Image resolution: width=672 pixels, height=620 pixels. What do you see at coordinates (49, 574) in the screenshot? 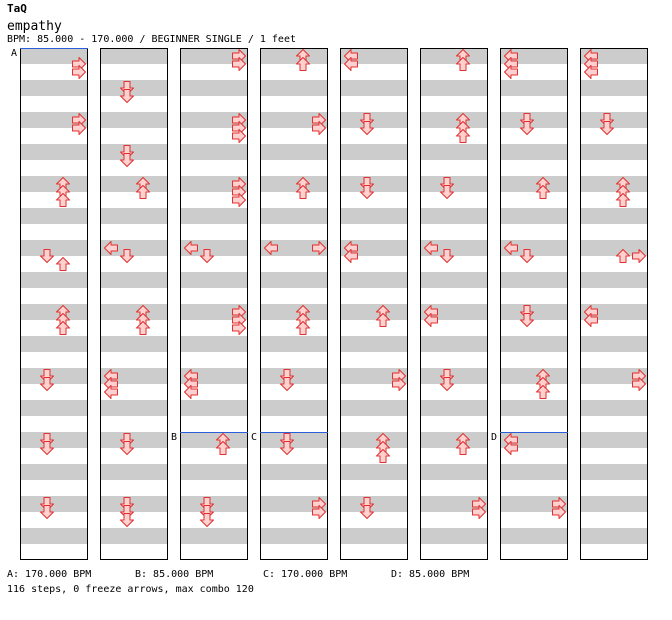
I see `bpm-legend-item: A: 170.000 BPM` at bounding box center [49, 574].